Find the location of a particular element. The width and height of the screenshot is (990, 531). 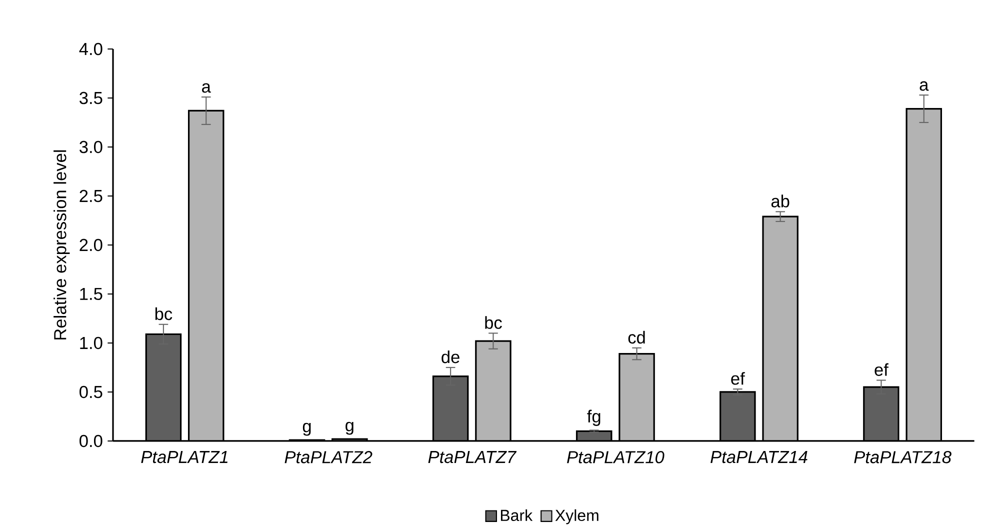

y-tick-label: 1.5 is located at coordinates (91, 294).